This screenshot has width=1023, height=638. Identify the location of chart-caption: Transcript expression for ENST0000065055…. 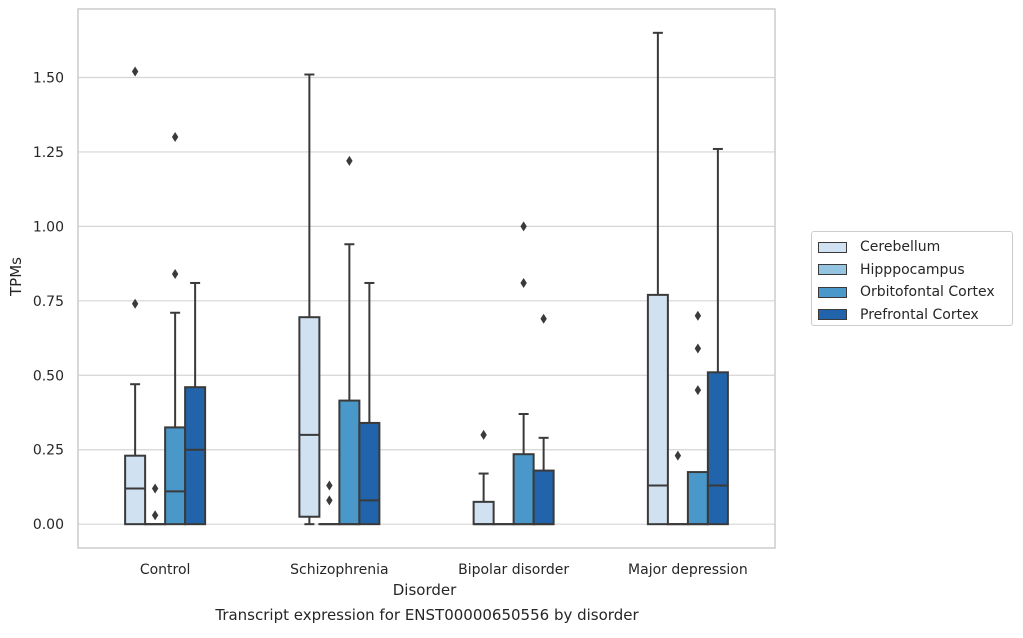
(427, 615).